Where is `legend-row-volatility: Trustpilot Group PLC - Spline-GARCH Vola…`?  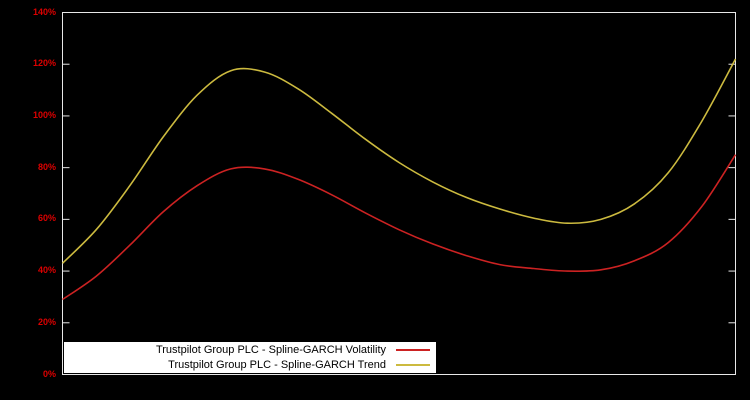
legend-row-volatility: Trustpilot Group PLC - Spline-GARCH Vola… is located at coordinates (250, 350).